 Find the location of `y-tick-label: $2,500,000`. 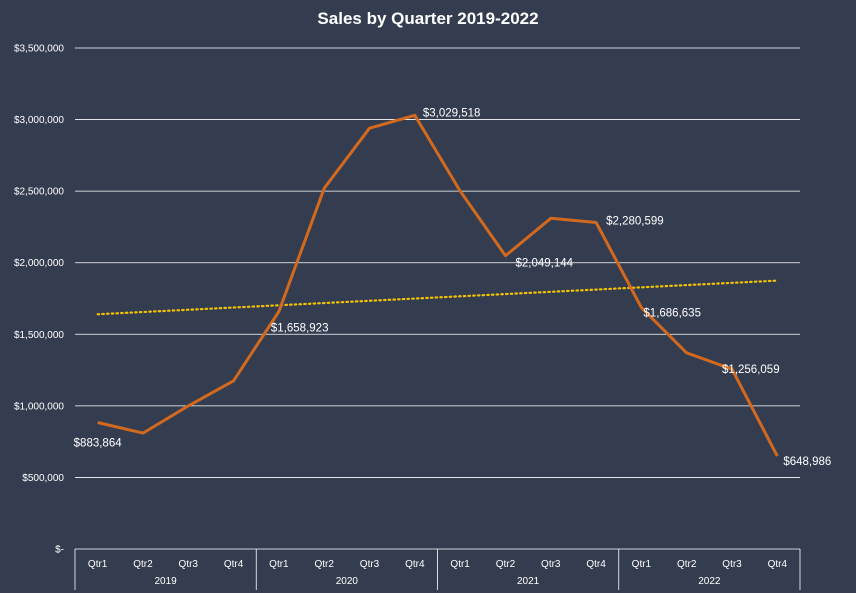

y-tick-label: $2,500,000 is located at coordinates (39, 192).